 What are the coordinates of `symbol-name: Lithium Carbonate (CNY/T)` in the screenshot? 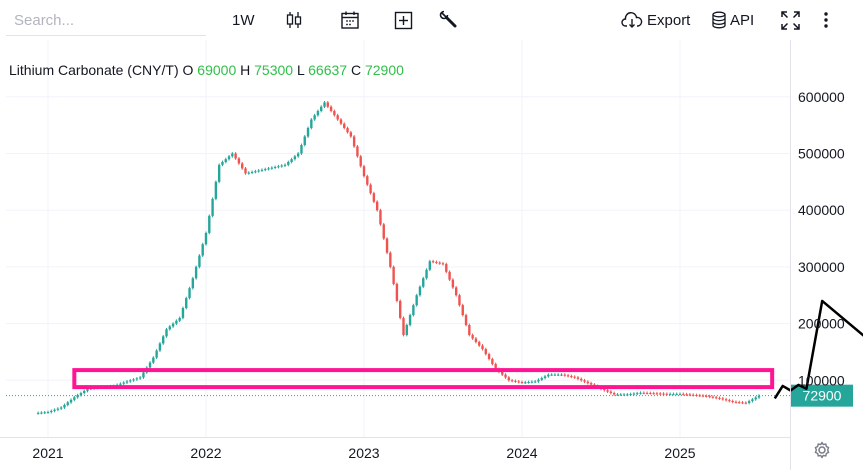 It's located at (94, 70).